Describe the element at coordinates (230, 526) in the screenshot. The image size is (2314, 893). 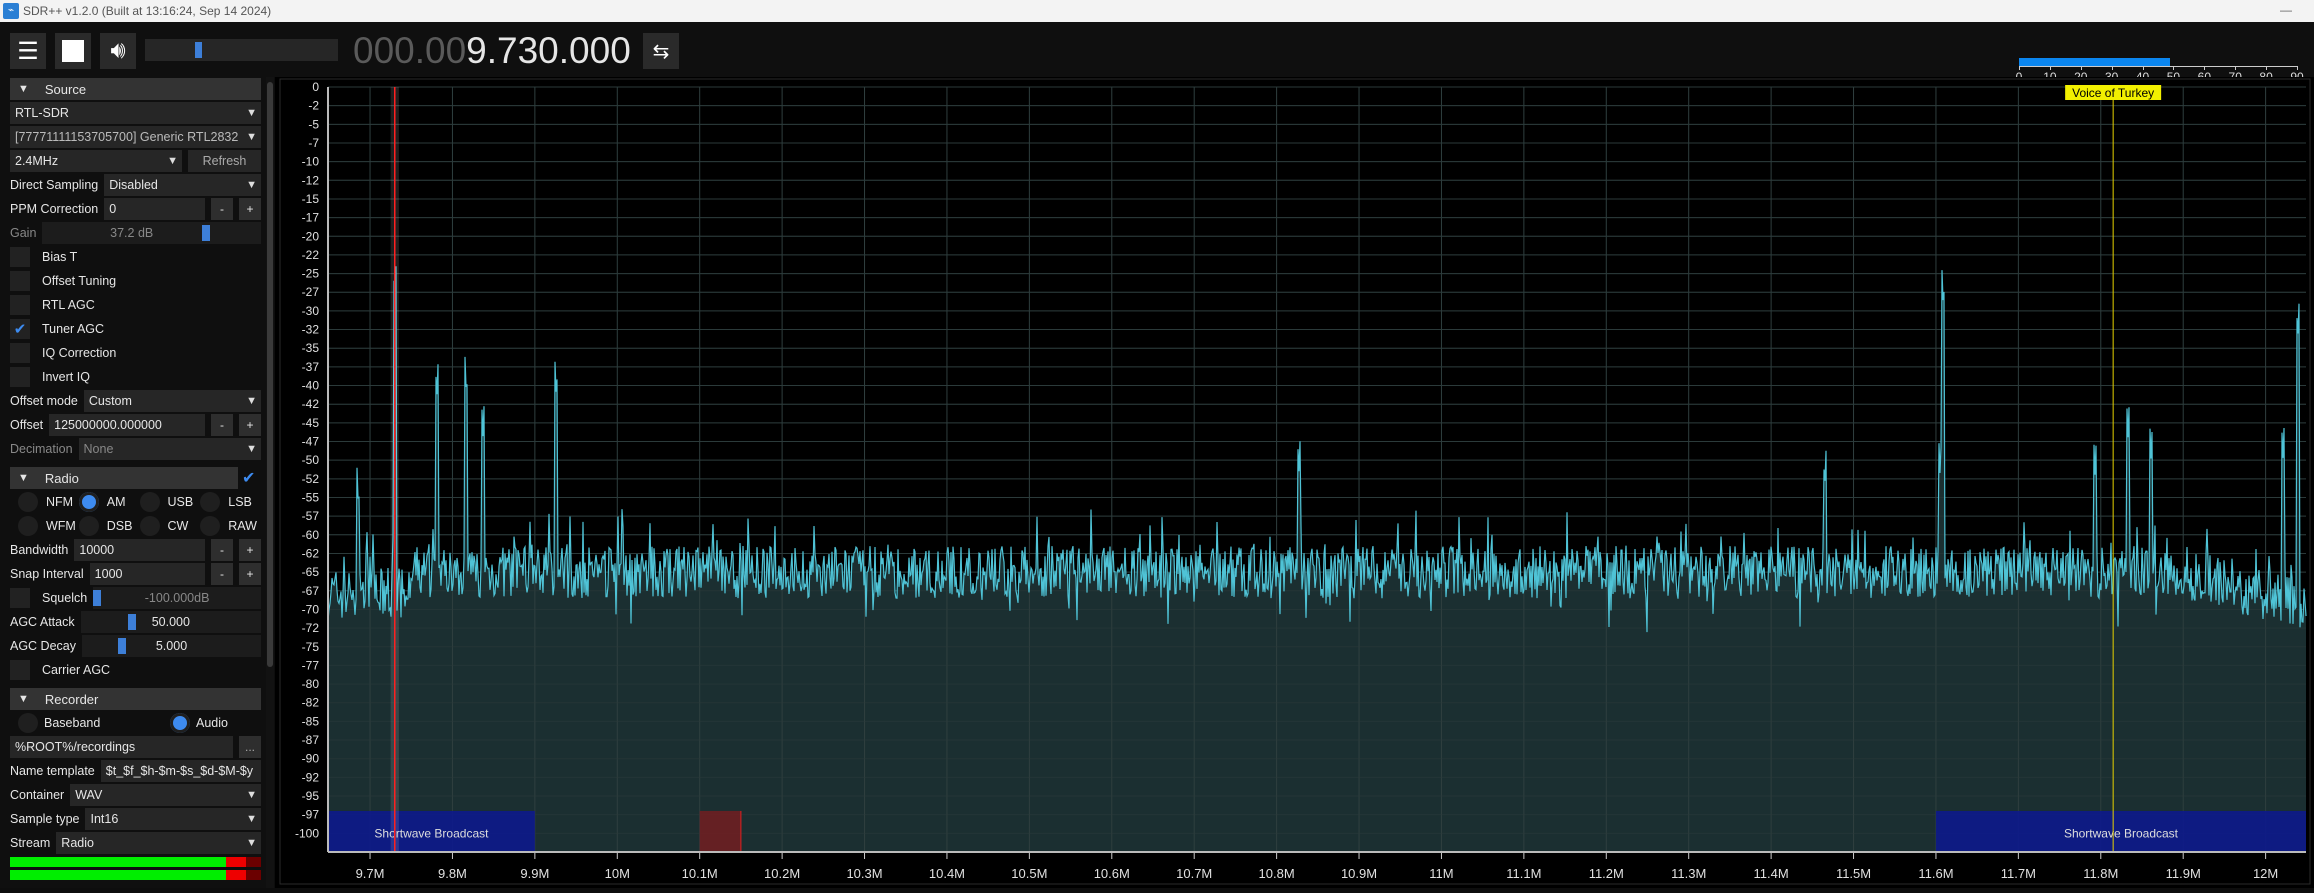
I see `mode-radio-raw: RAW` at that location.